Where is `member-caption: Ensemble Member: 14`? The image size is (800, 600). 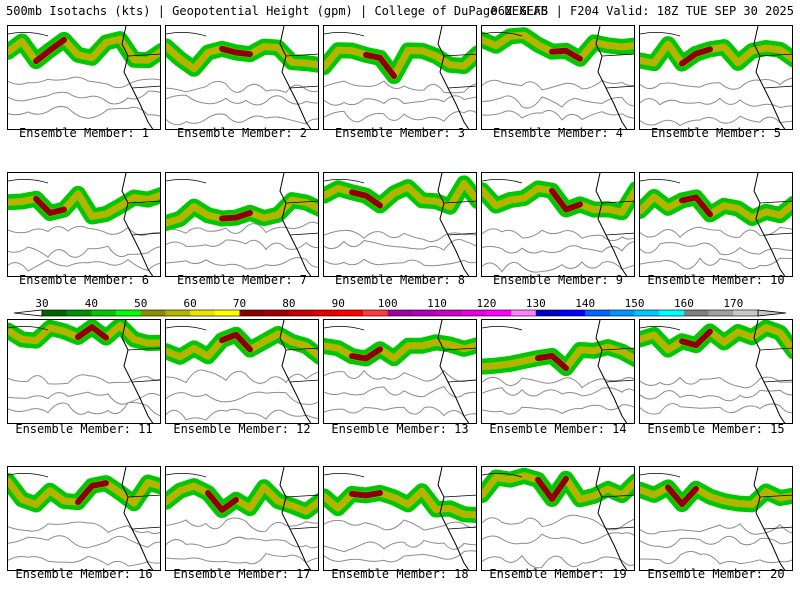
member-caption: Ensemble Member: 14 is located at coordinates (558, 429).